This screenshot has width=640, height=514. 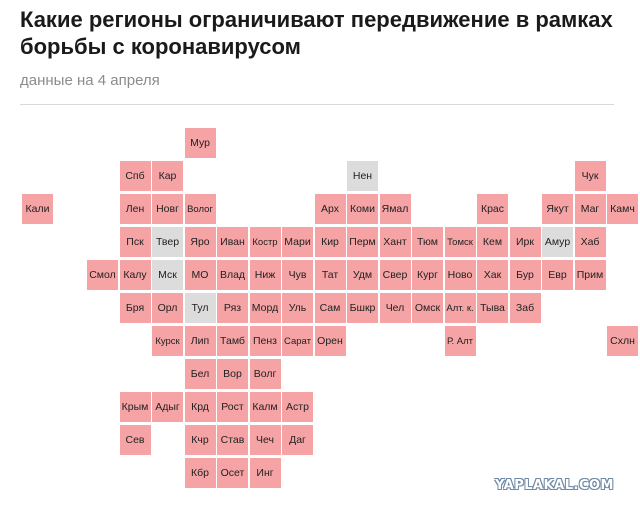 What do you see at coordinates (265, 440) in the screenshot?
I see `region-tile: Чеч` at bounding box center [265, 440].